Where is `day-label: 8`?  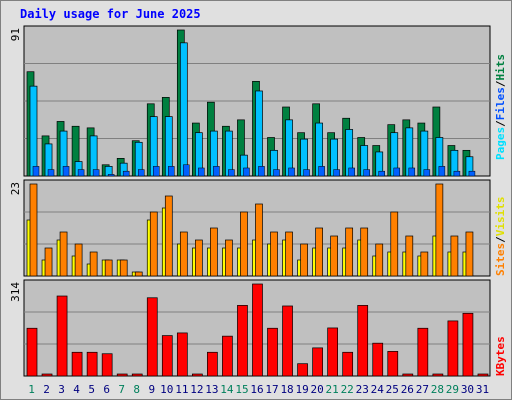
day-label: 8 is located at coordinates (136, 389).